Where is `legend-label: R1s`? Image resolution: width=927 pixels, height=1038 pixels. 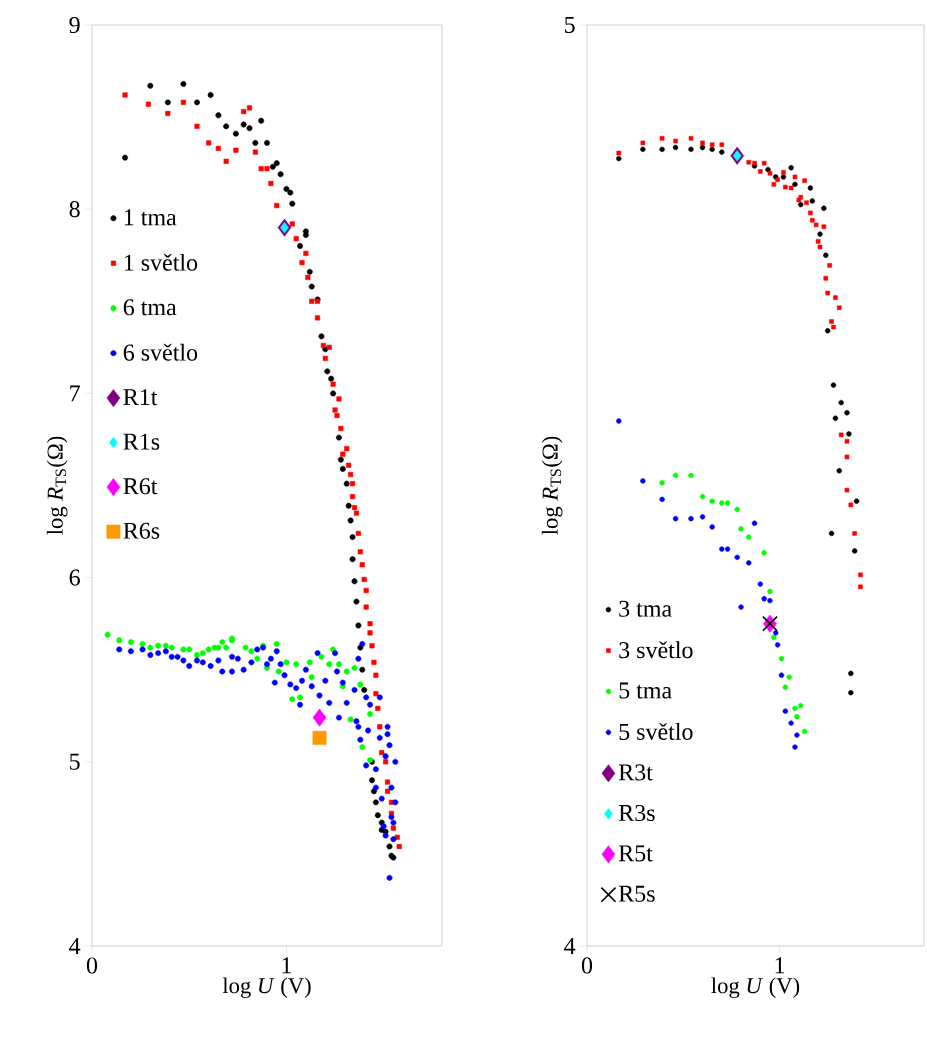 legend-label: R1s is located at coordinates (141, 441).